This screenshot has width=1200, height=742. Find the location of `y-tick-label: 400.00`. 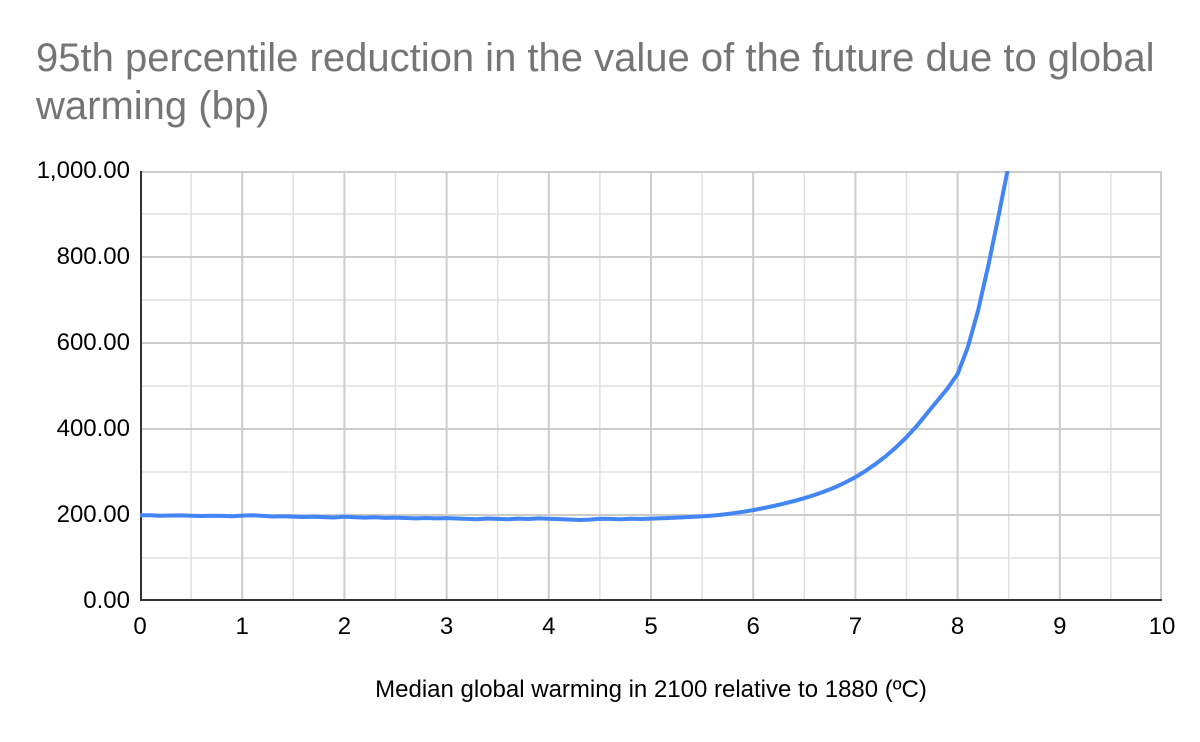

y-tick-label: 400.00 is located at coordinates (93, 428).